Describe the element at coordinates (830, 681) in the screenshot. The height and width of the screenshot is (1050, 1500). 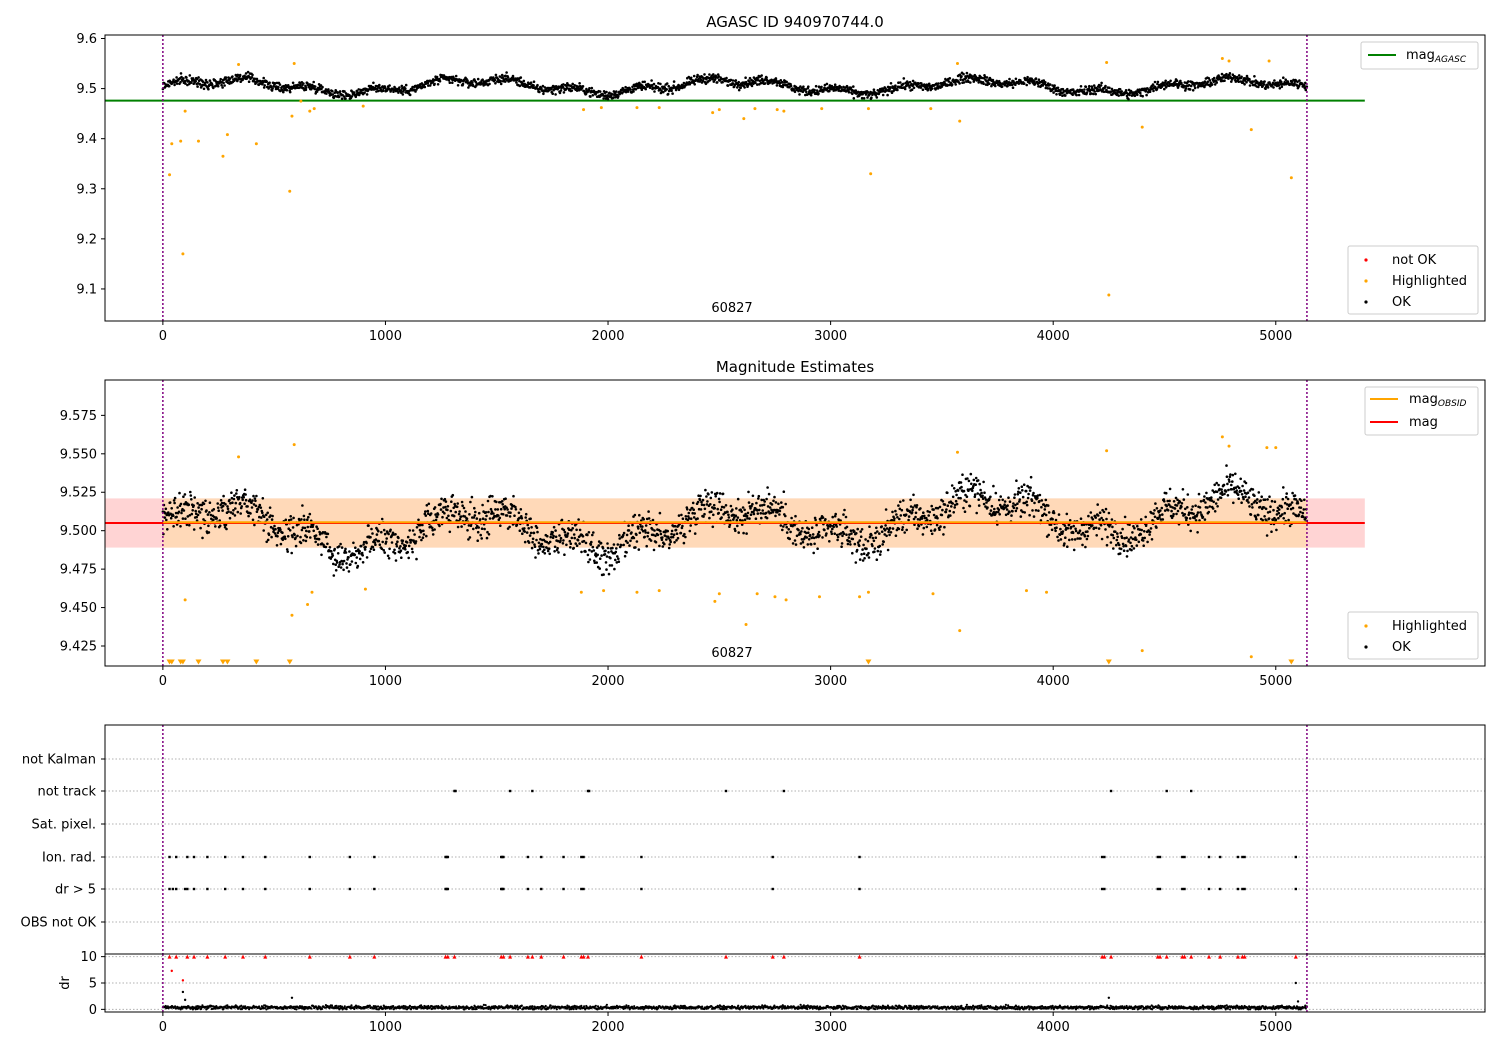
I see `x-tick-label: 3000` at that location.